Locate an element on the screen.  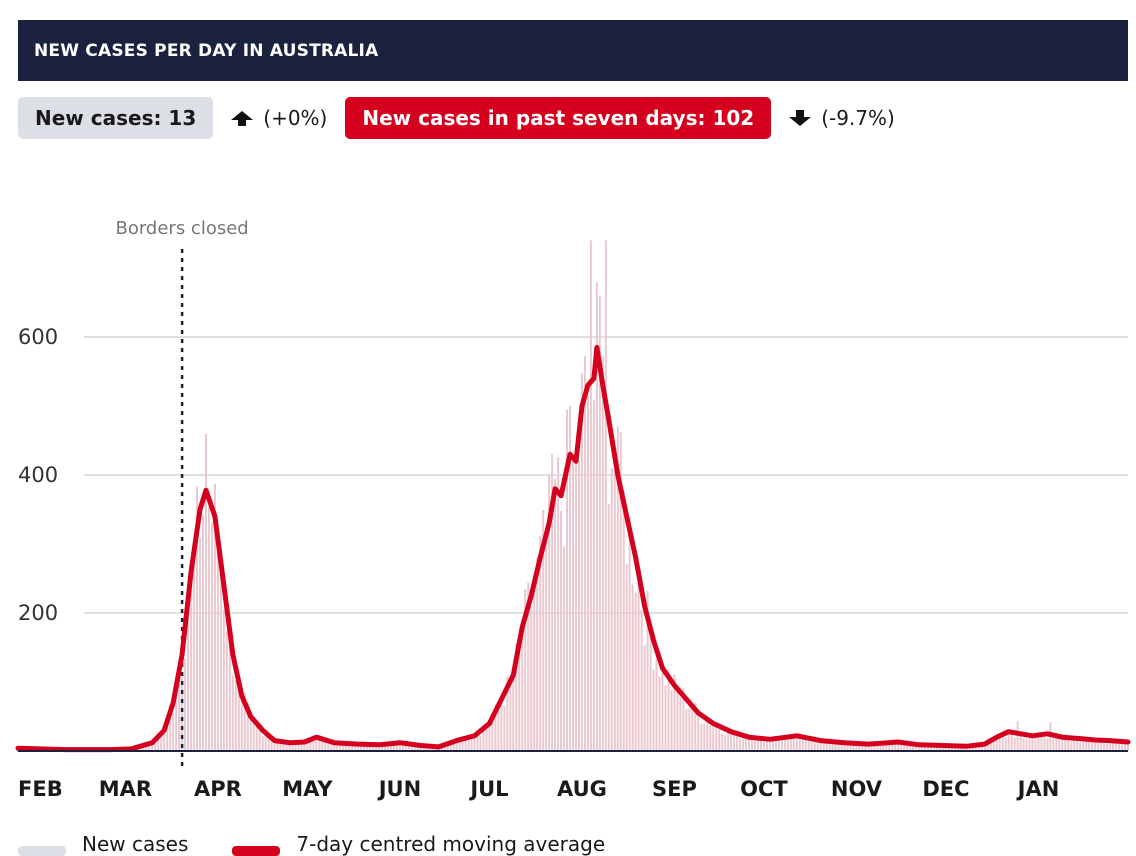
y-tick-label-200: 200 is located at coordinates (38, 613).